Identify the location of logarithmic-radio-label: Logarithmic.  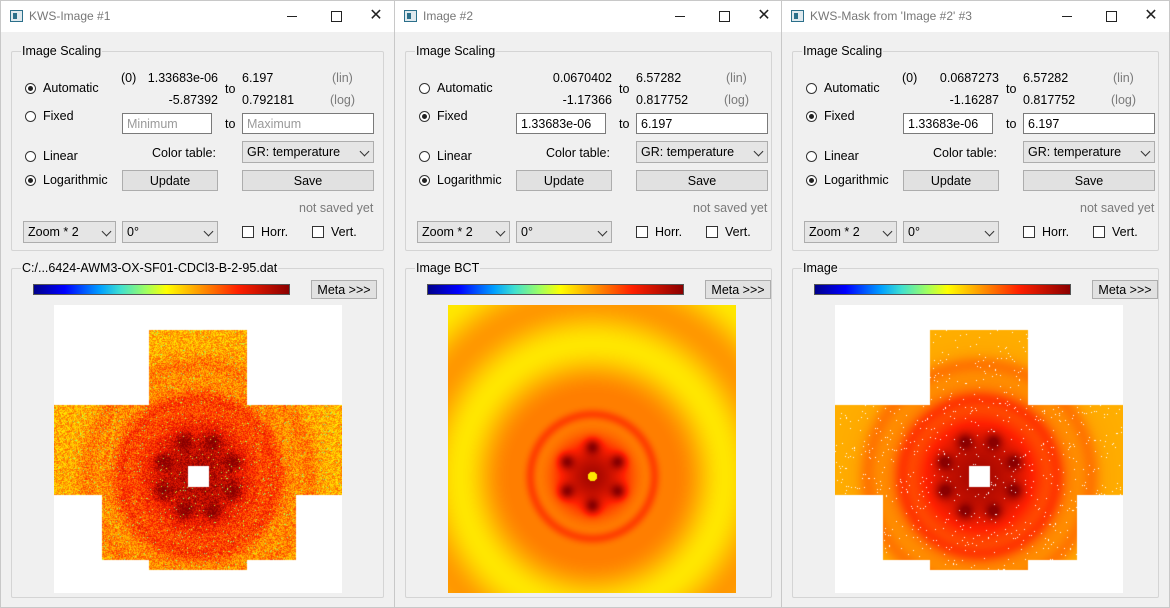
(75, 180).